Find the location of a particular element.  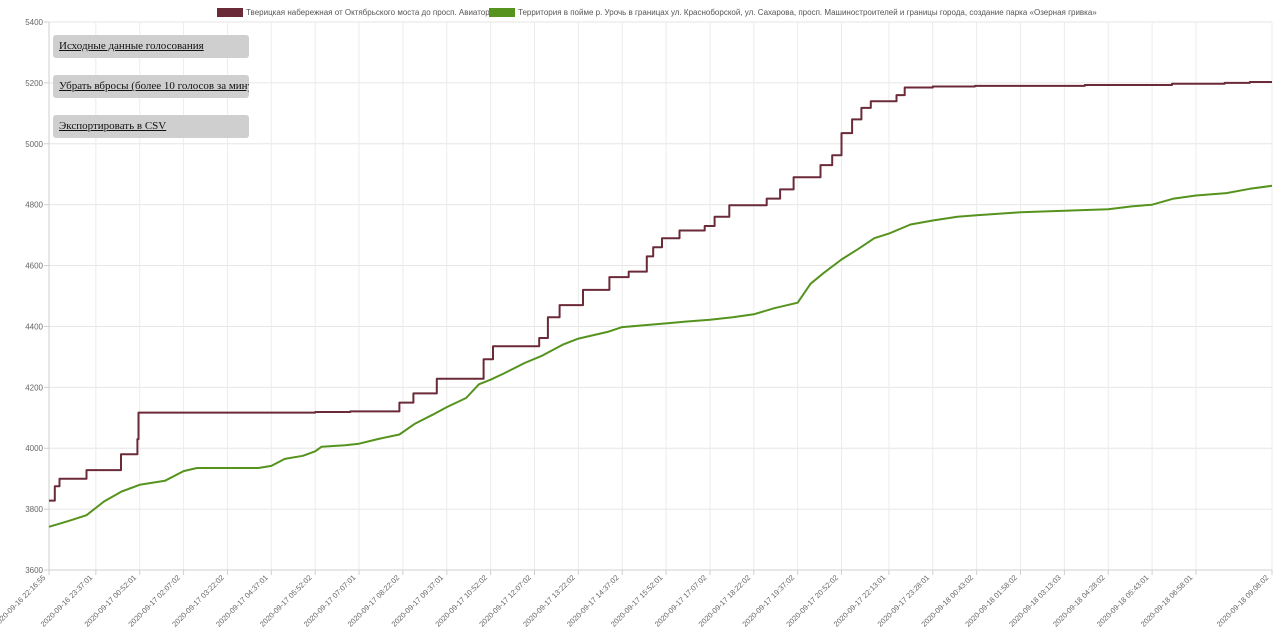

export-csv-button: Экспортировать в CSV is located at coordinates (151, 126).